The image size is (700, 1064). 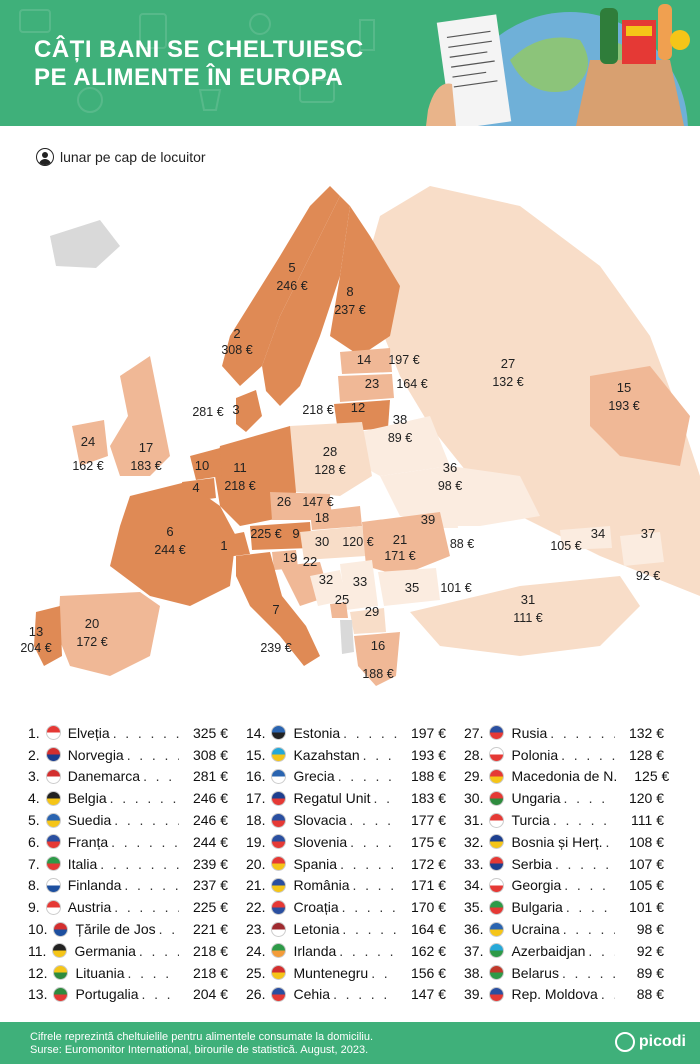 I want to click on region-turkey, so click(x=525, y=616).